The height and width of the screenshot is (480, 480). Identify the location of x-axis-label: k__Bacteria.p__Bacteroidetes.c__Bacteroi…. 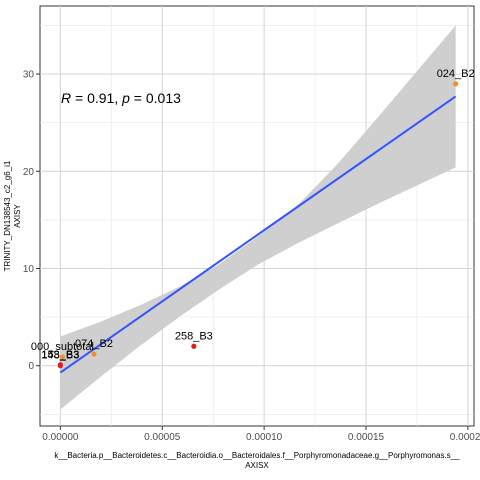
(257, 455).